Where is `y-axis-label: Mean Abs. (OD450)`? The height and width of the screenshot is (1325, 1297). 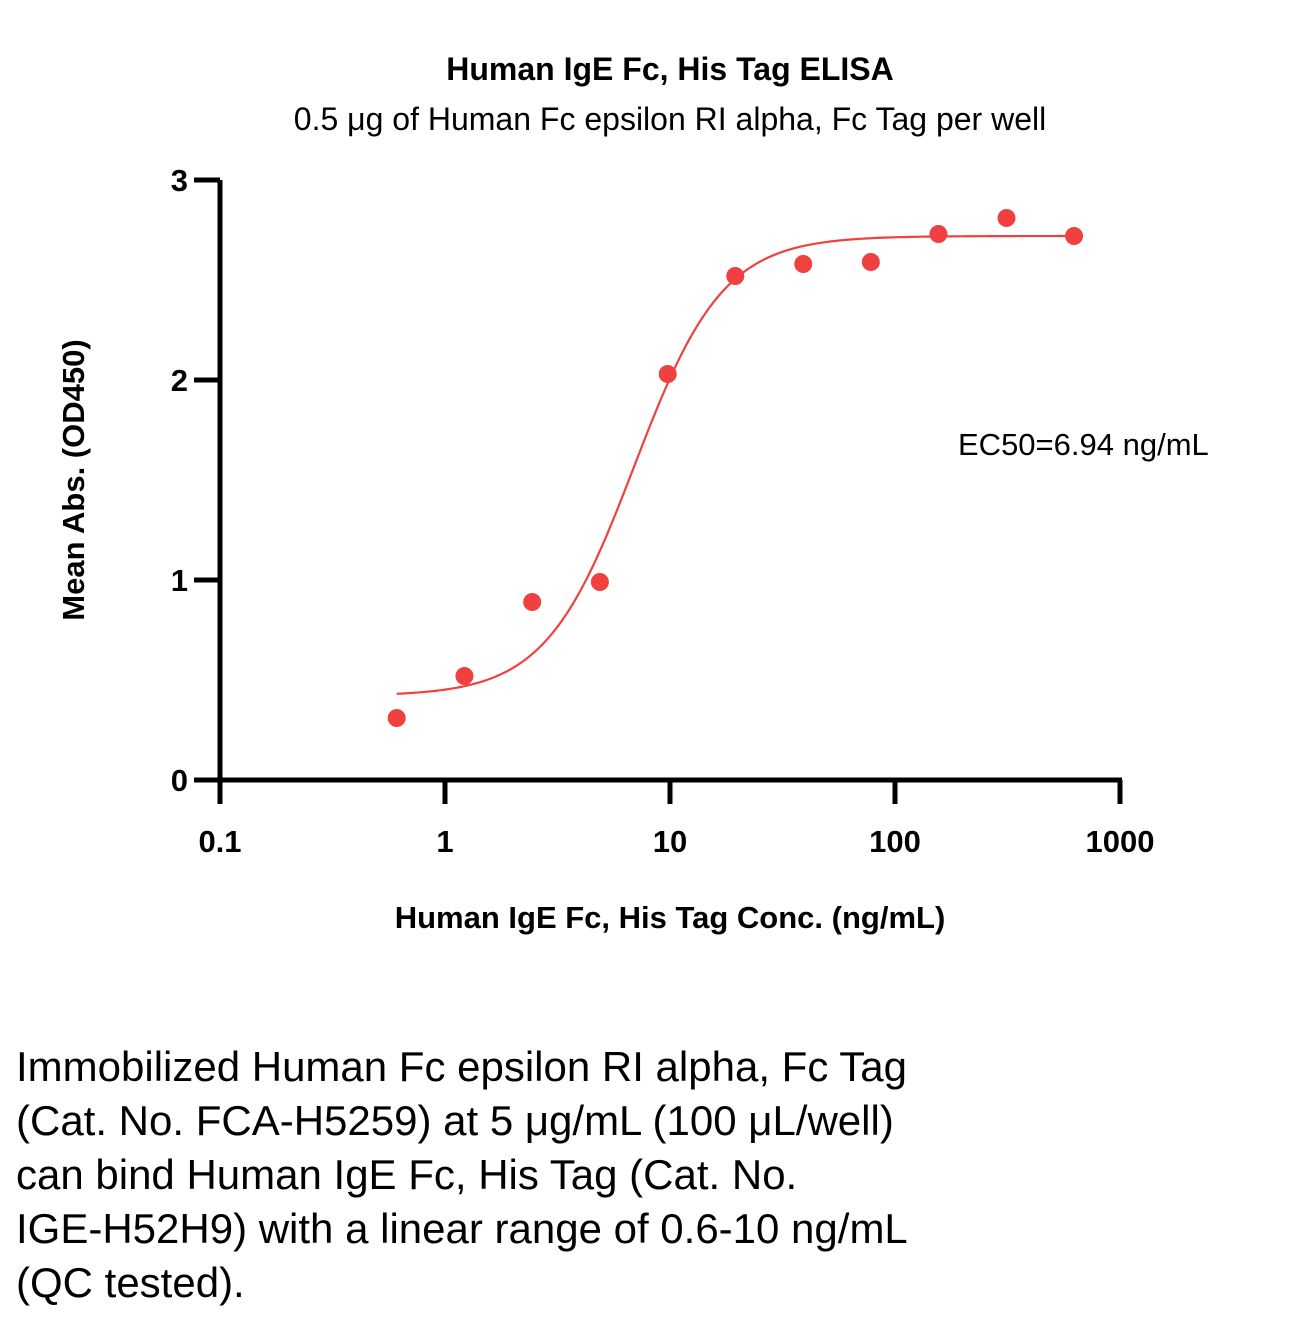
y-axis-label: Mean Abs. (OD450) is located at coordinates (73, 479).